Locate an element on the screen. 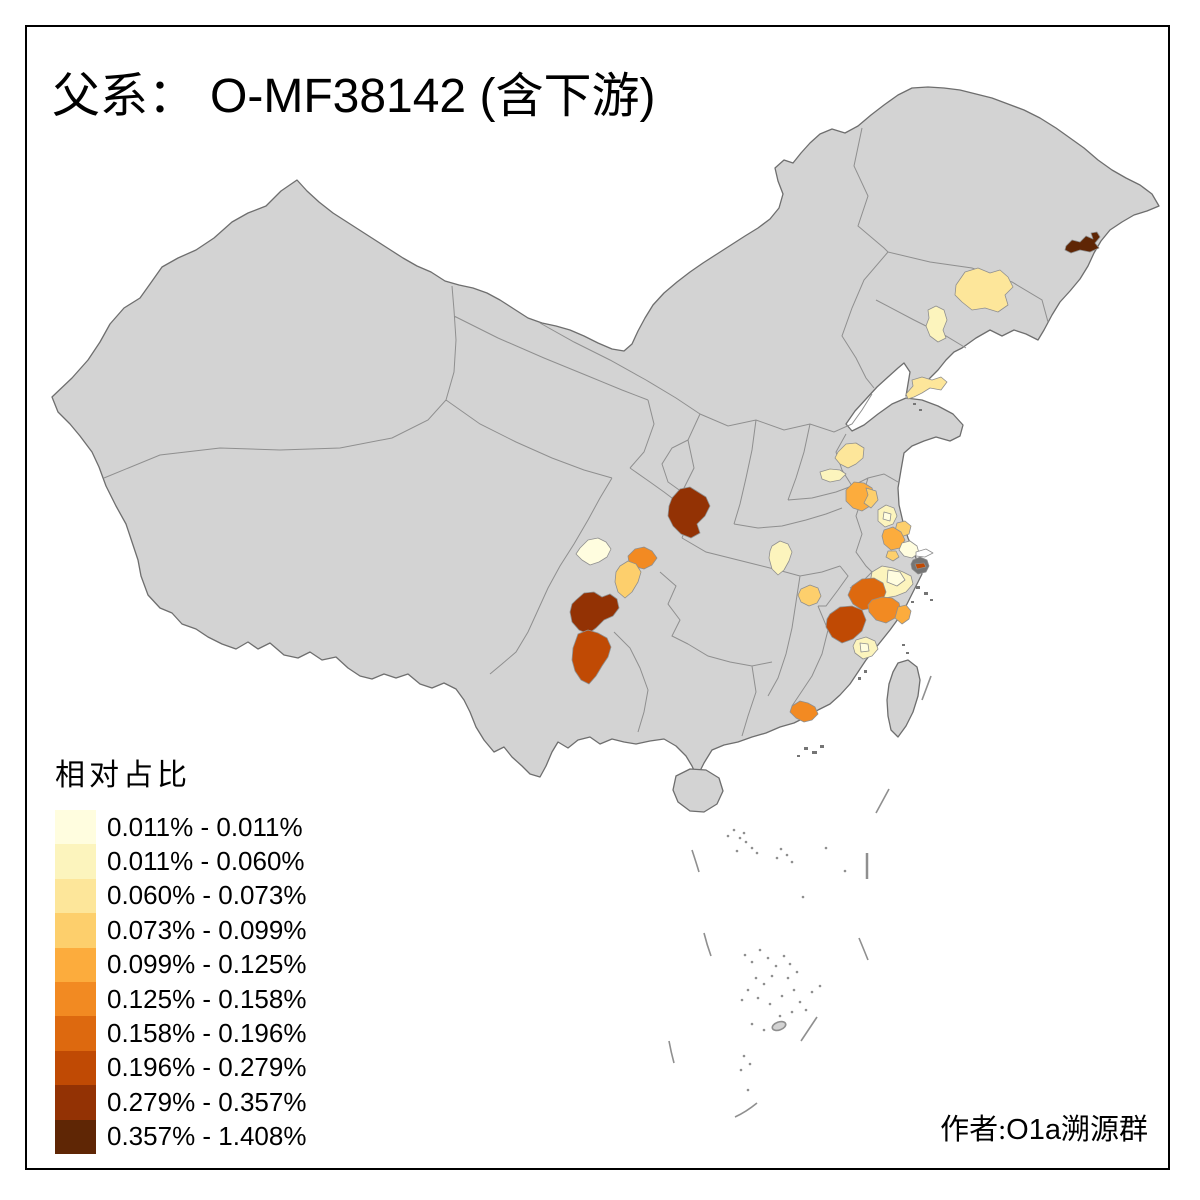  attribution: 作者:O1a溯源群 is located at coordinates (1044, 1127).